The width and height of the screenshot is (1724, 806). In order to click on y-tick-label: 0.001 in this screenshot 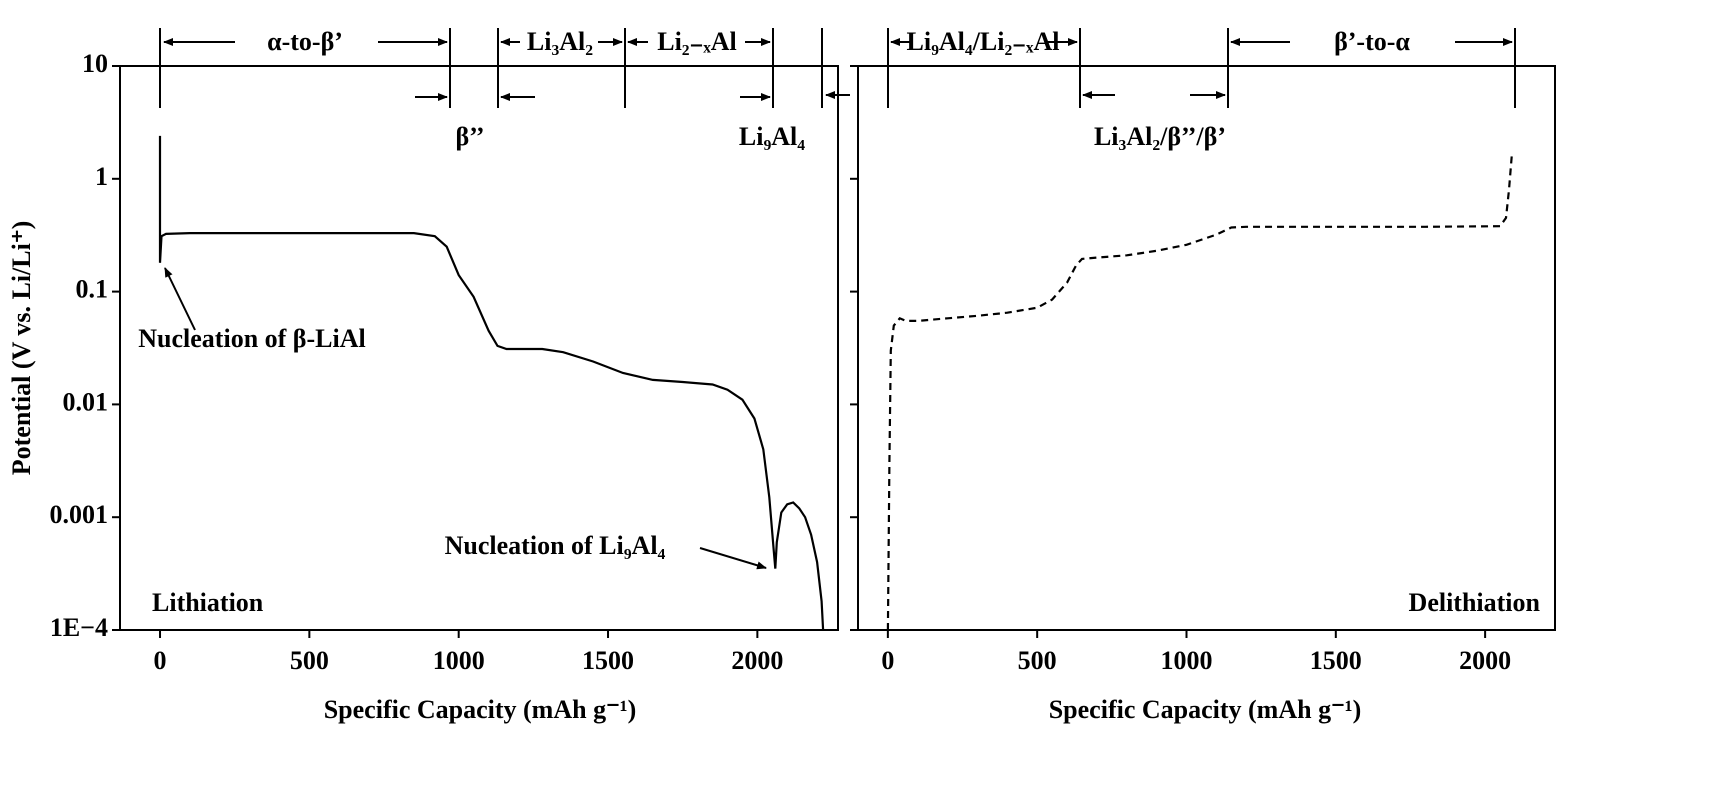, I will do `click(79, 514)`.